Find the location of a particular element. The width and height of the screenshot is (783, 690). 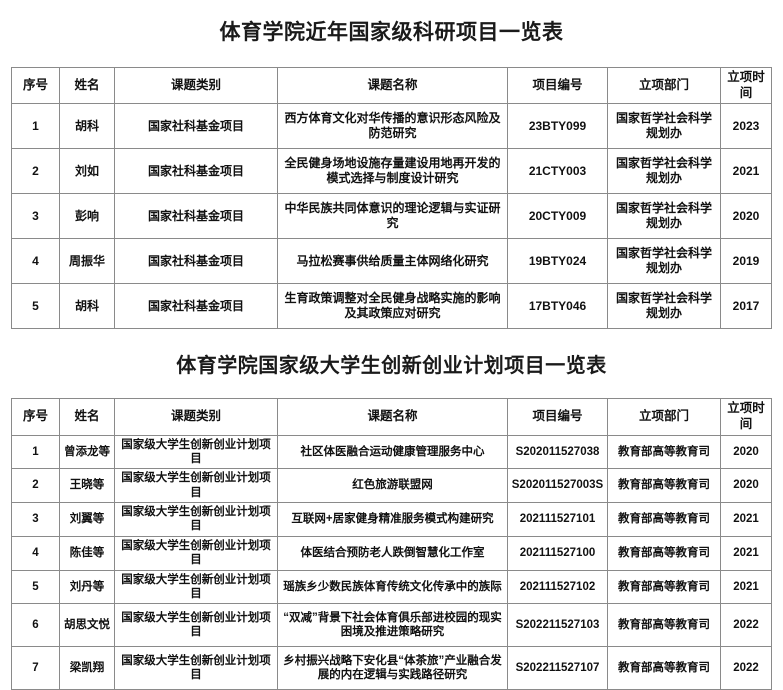

cell-project-title: 中华民族共同体意识的理论逻辑与实证研究 is located at coordinates (392, 216).